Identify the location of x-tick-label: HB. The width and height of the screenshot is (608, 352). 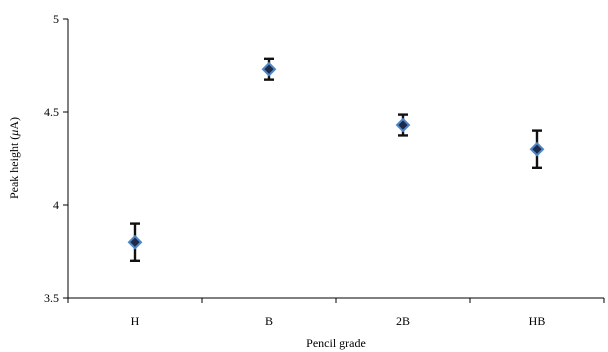
(537, 321).